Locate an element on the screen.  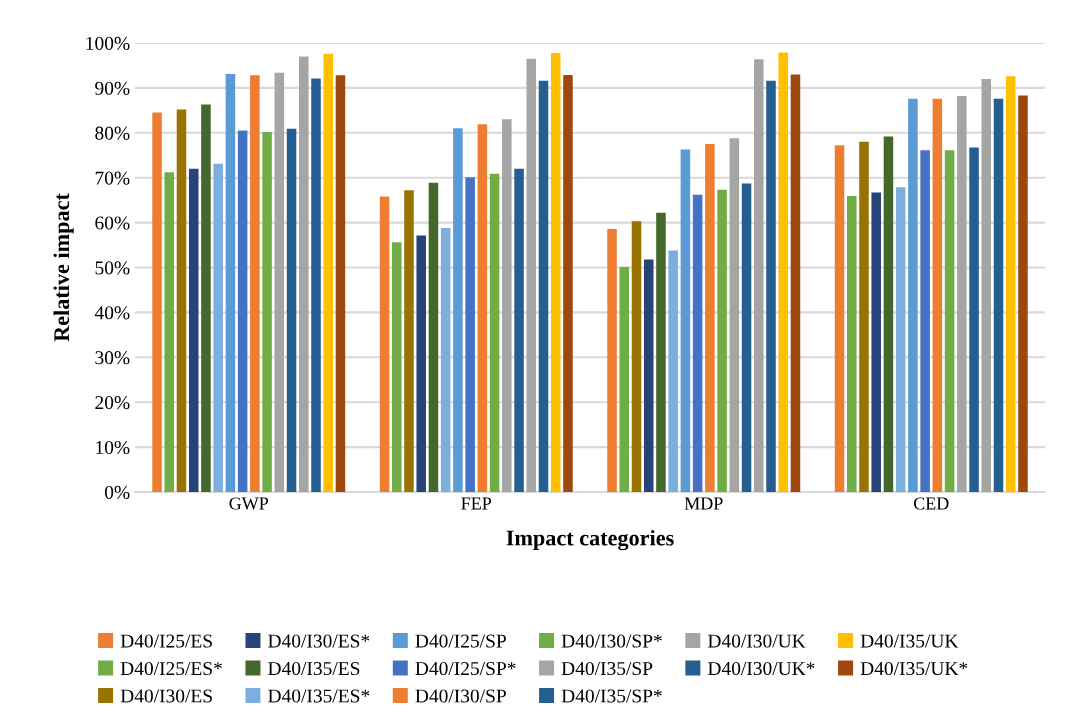
legend-label: D40/I25/ES* is located at coordinates (171, 668).